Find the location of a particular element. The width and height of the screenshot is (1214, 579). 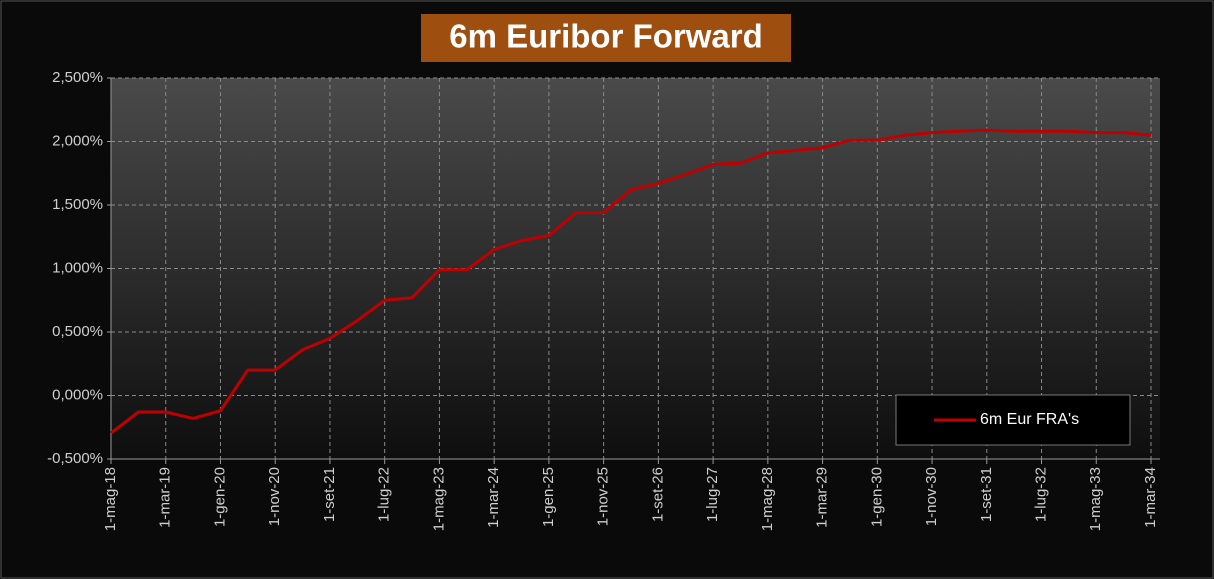

x-tick-label: 1-nov-30 is located at coordinates (931, 496).